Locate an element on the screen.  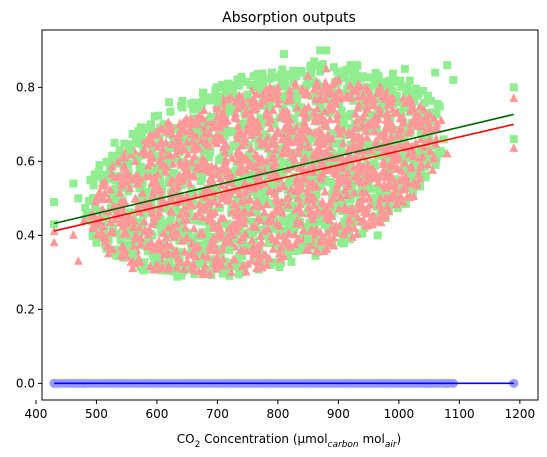
x-tick-label: 700 is located at coordinates (217, 414).